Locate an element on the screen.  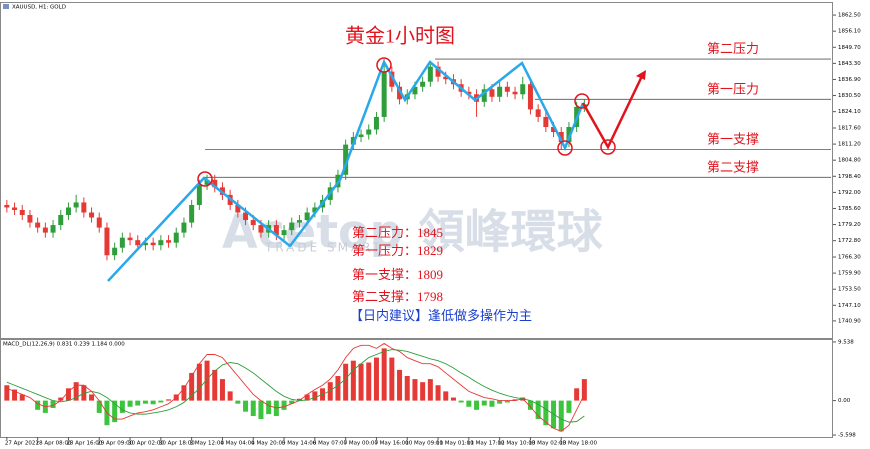
y-tick-label: 1849.70 is located at coordinates (849, 48).